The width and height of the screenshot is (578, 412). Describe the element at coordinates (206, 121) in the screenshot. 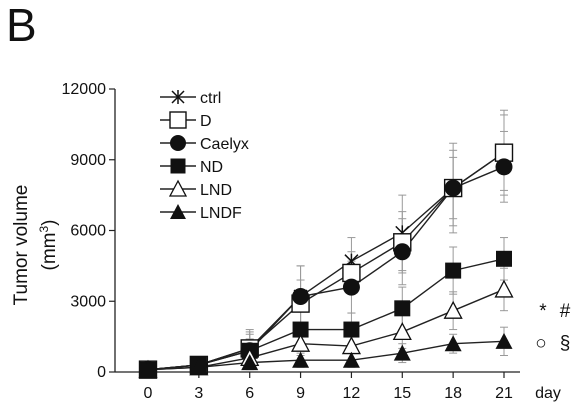

I see `legend-entry: D` at that location.